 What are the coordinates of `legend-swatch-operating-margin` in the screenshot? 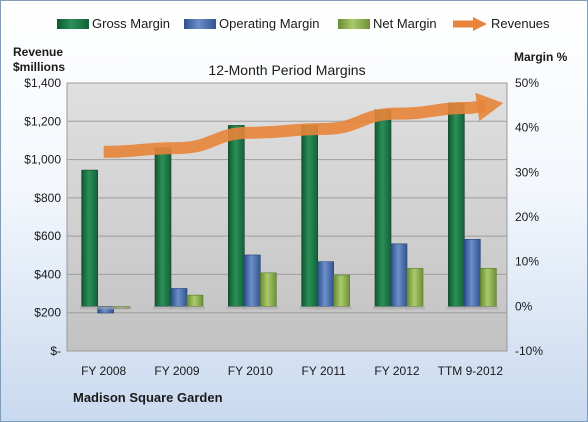 It's located at (200, 24).